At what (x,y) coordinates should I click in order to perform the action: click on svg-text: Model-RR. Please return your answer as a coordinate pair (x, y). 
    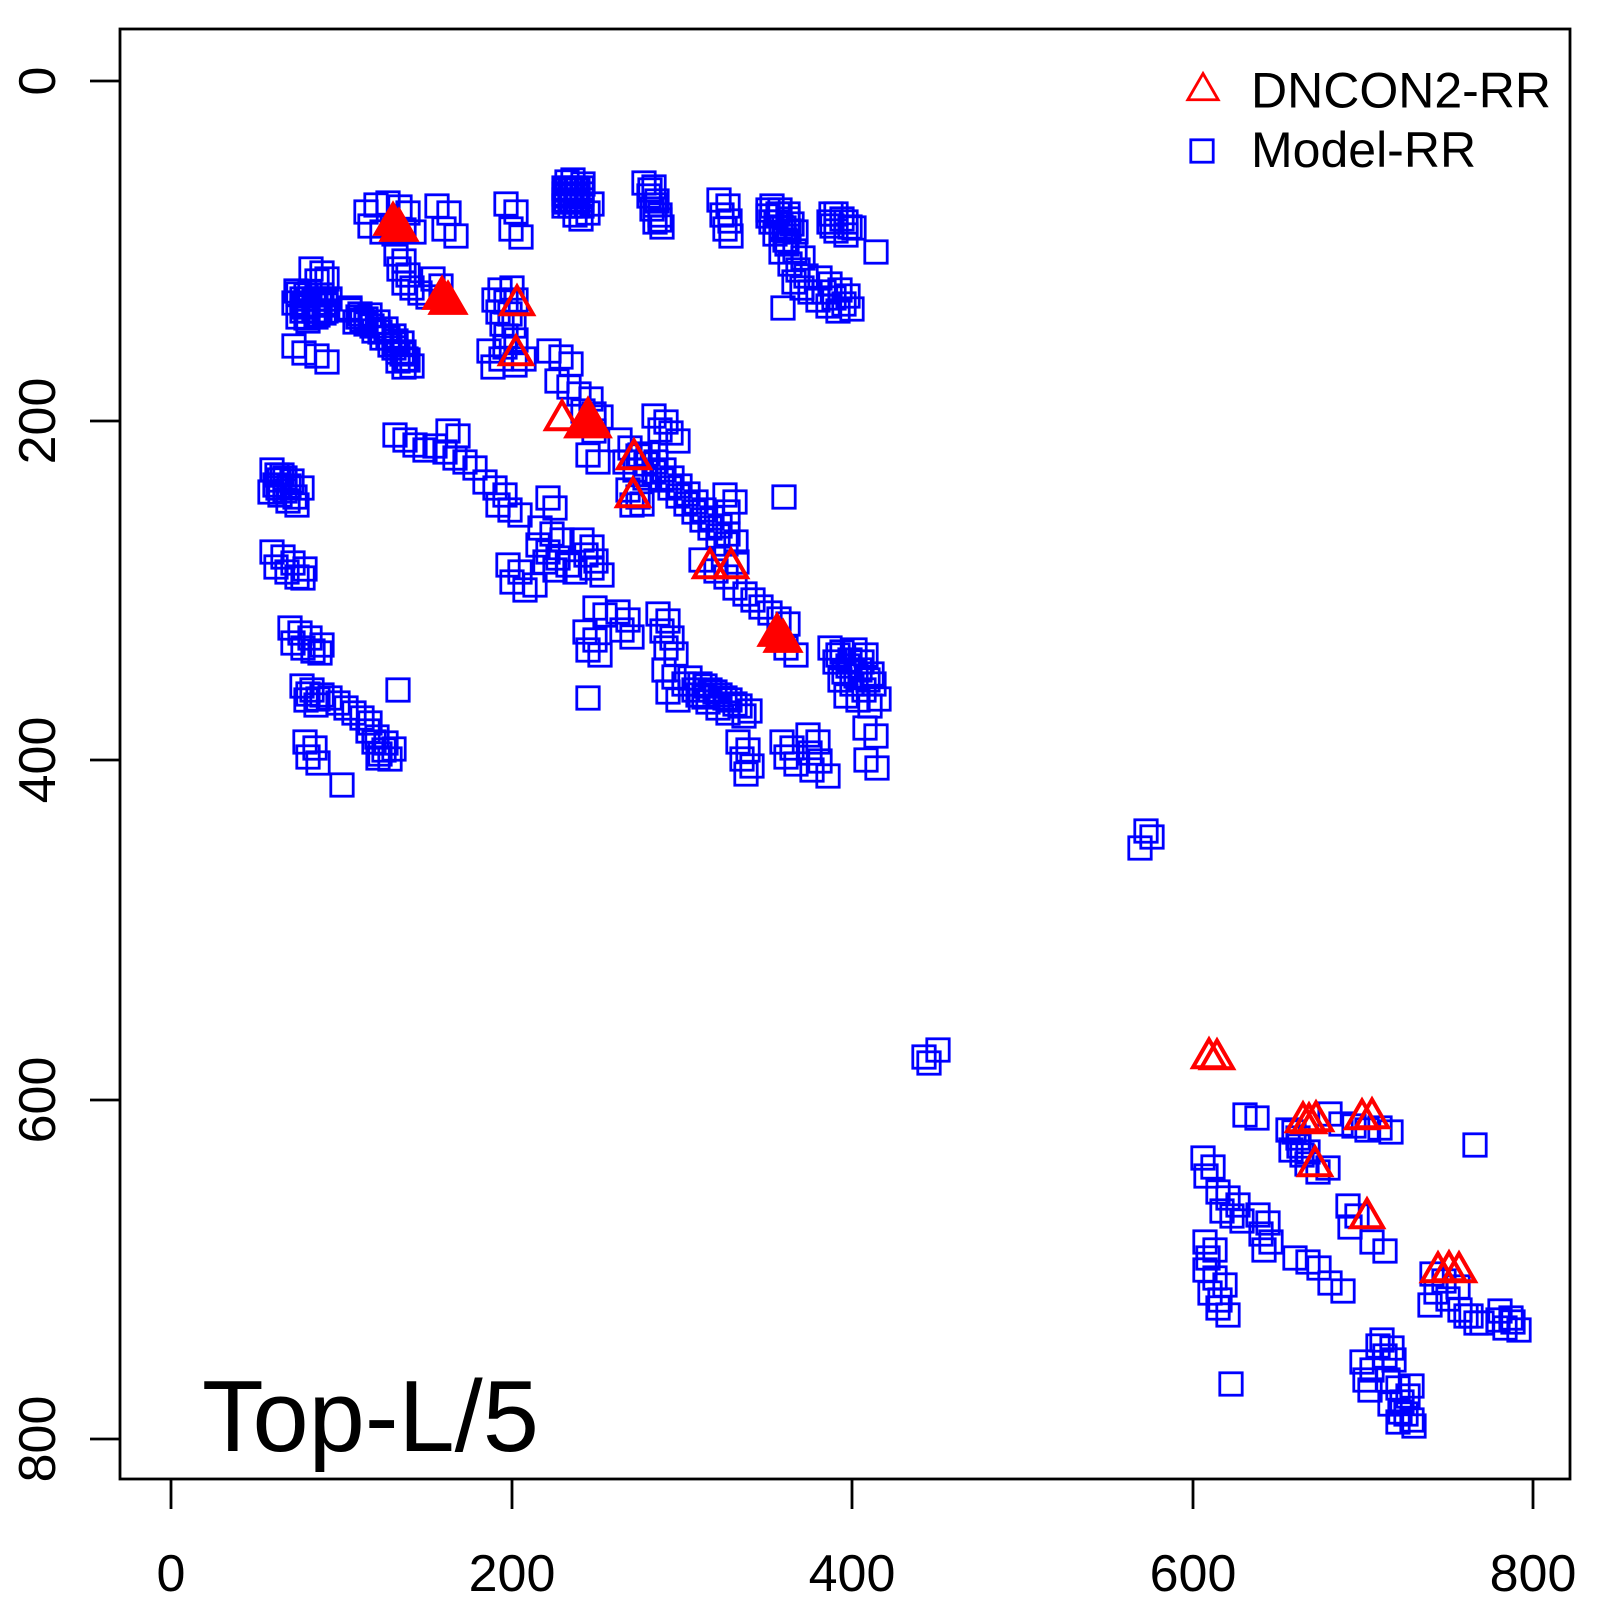
    Looking at the image, I should click on (1363, 150).